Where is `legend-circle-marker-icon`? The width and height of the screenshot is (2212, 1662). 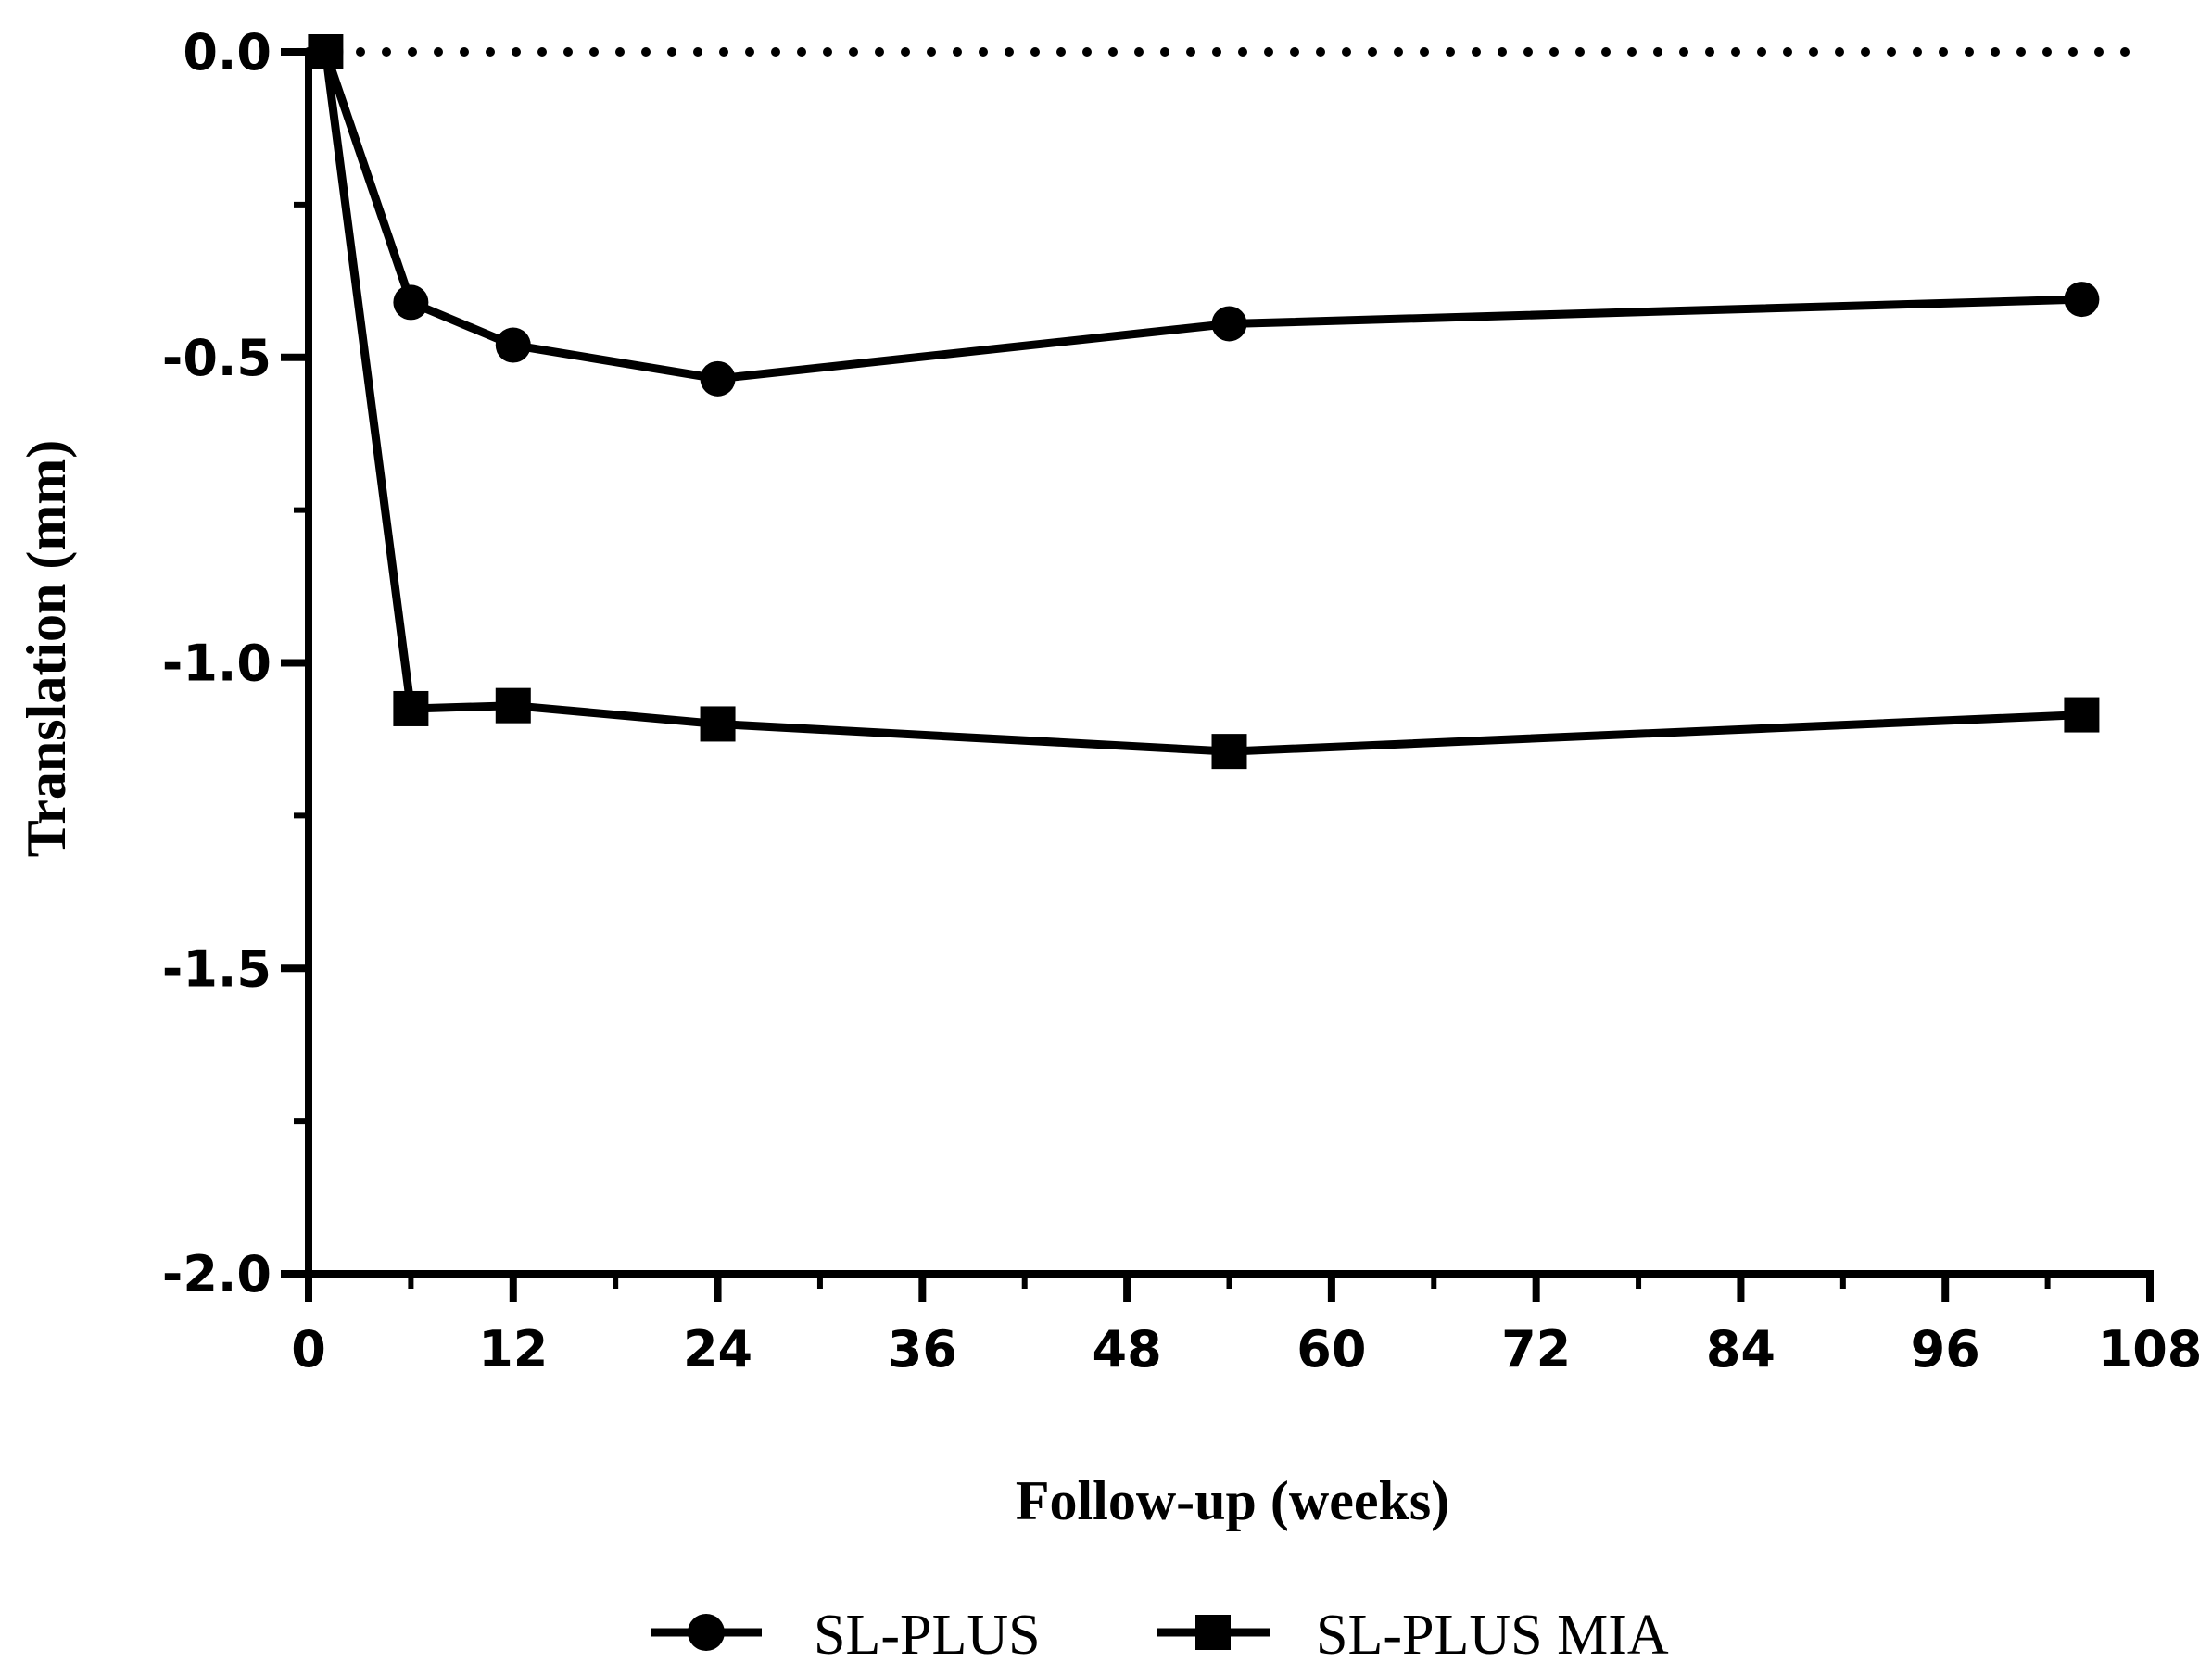
legend-circle-marker-icon is located at coordinates (706, 1633).